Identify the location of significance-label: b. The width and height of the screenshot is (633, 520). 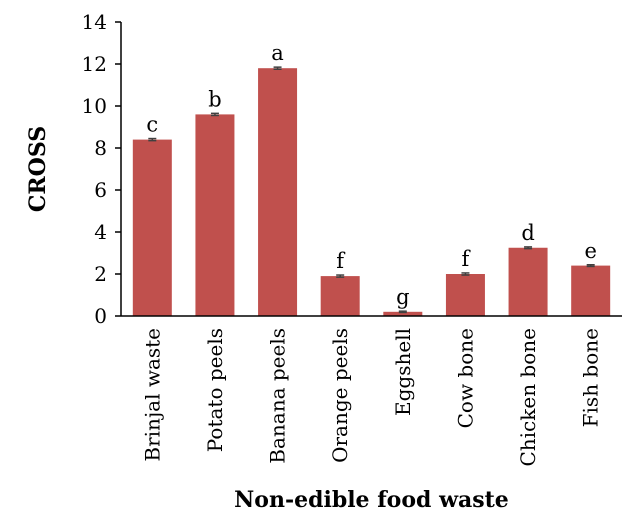
(214, 99).